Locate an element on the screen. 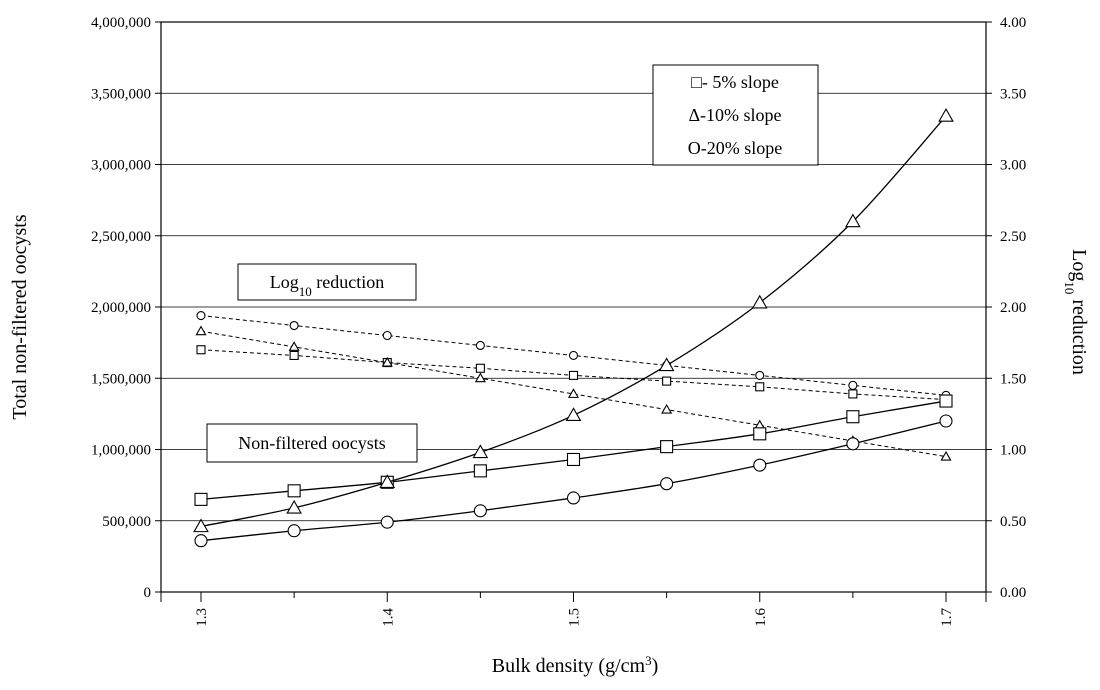 This screenshot has height=690, width=1100. left-axis-title: Total non-filtered oocysts is located at coordinates (20, 316).